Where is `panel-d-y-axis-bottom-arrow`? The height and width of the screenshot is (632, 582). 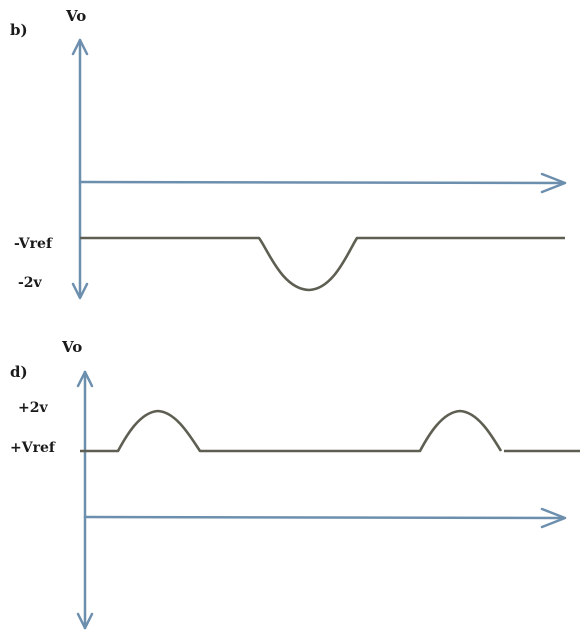 panel-d-y-axis-bottom-arrow is located at coordinates (85, 621).